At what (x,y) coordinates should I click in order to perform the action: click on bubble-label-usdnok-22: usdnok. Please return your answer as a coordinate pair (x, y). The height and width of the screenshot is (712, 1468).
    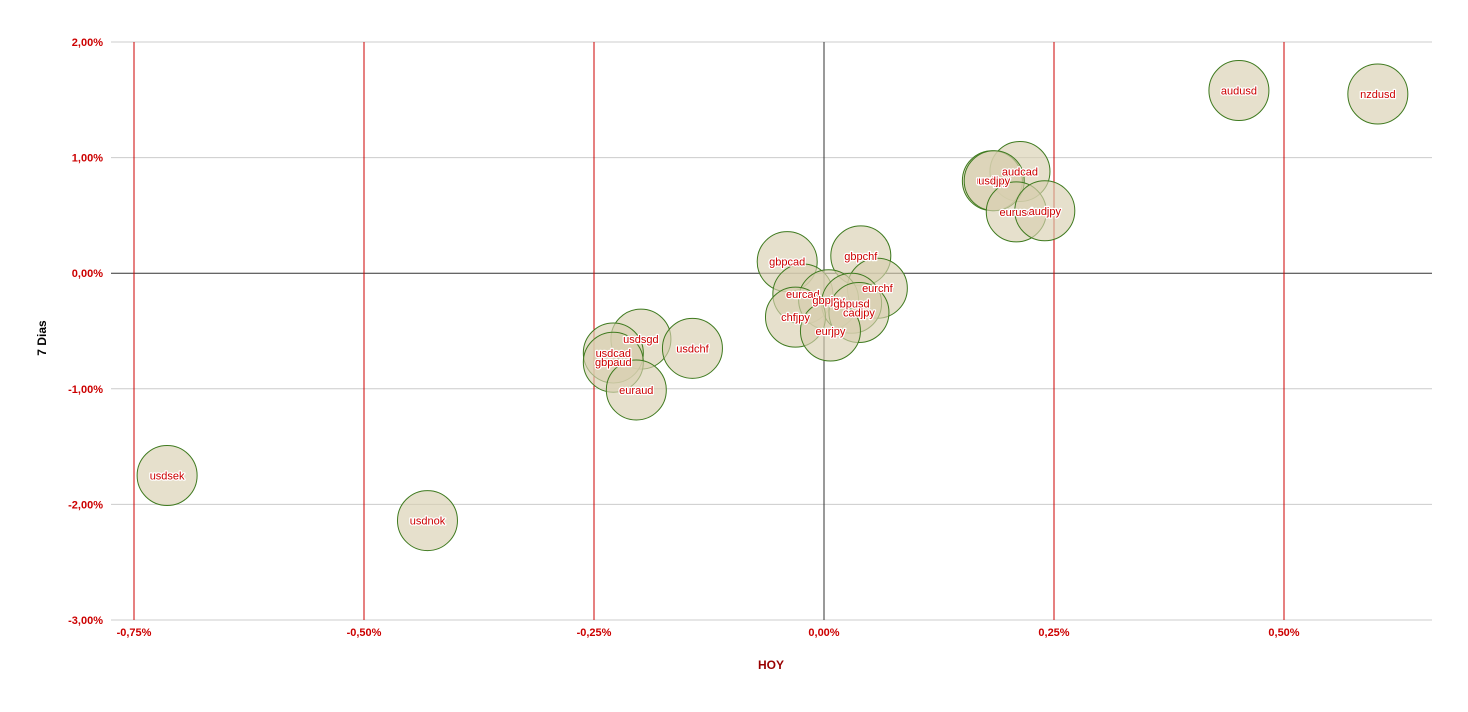
    Looking at the image, I should click on (428, 522).